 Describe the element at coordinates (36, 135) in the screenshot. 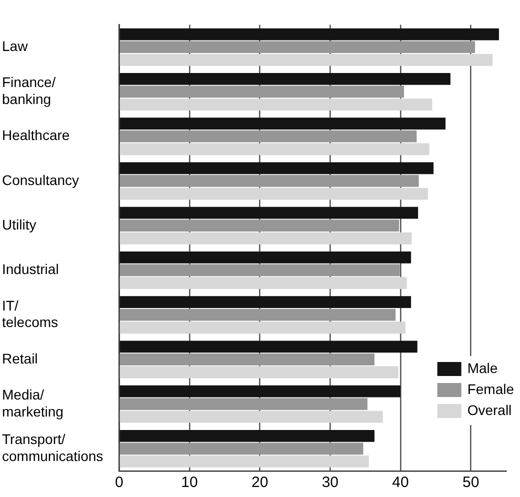

I see `y-tick-label: Healthcare` at that location.